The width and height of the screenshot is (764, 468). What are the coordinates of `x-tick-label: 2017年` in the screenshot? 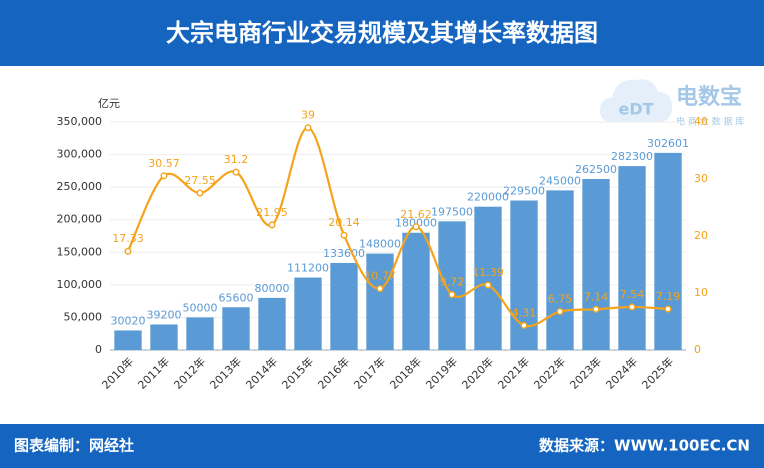 It's located at (369, 372).